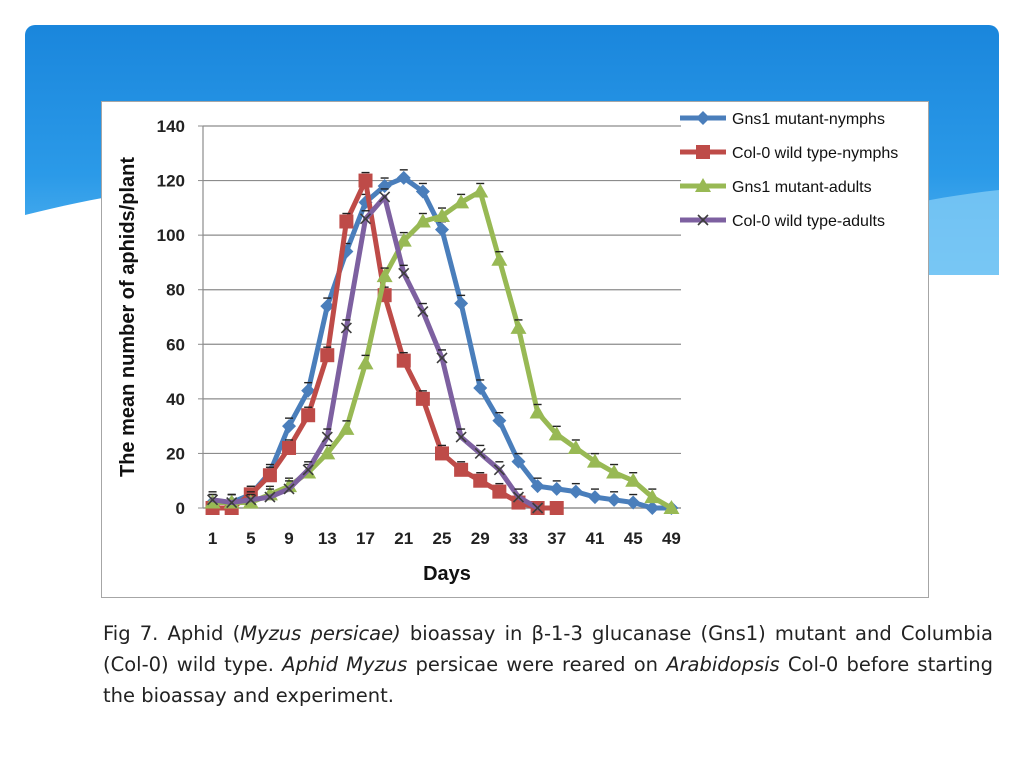 The height and width of the screenshot is (768, 1024). What do you see at coordinates (556, 538) in the screenshot?
I see `x-tick-label-37: 37` at bounding box center [556, 538].